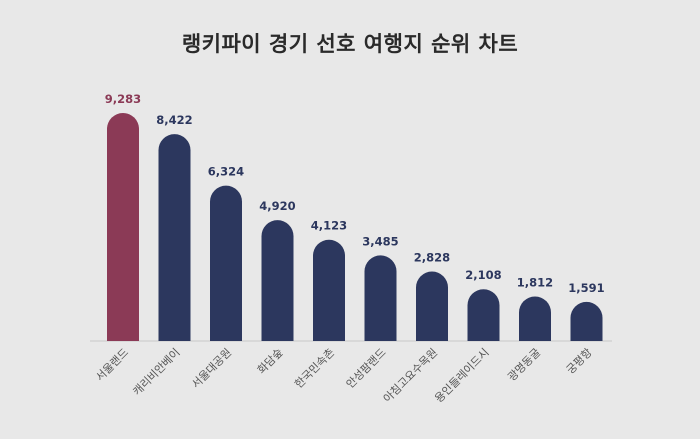 This screenshot has width=700, height=439. What do you see at coordinates (461, 375) in the screenshot?
I see `category-label-8: 용인들레이드시` at bounding box center [461, 375].